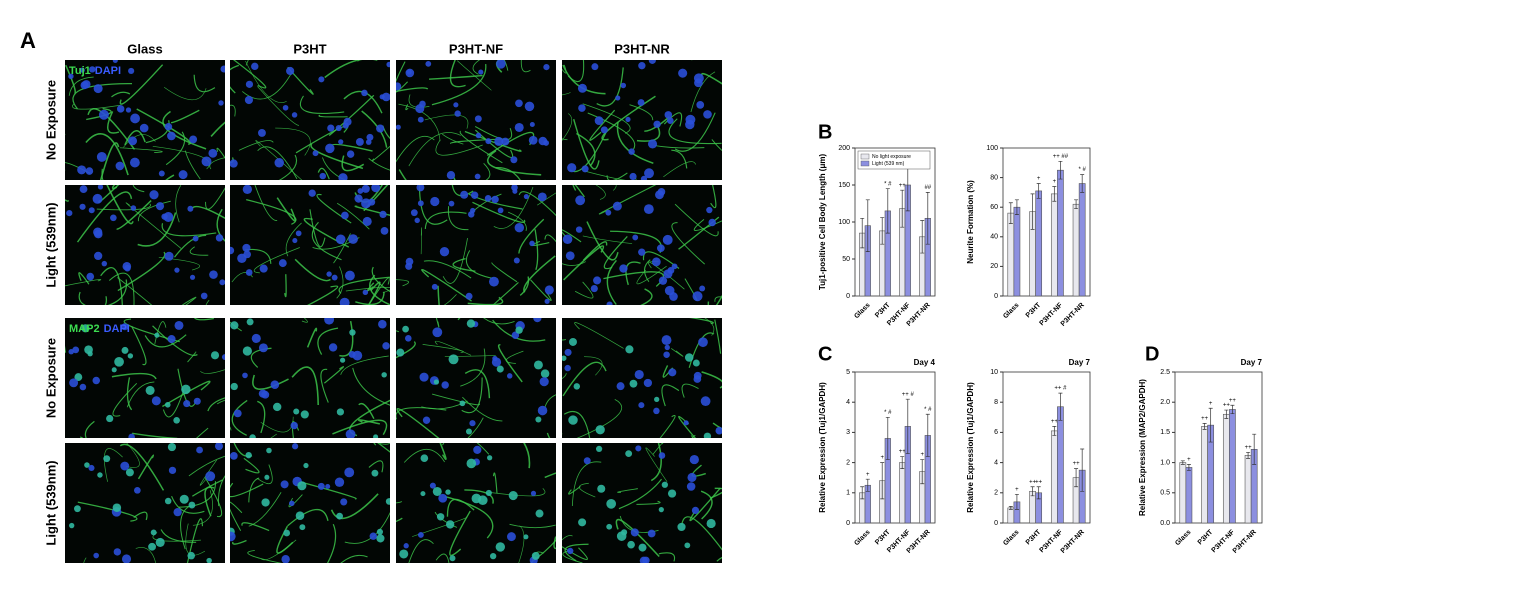 The height and width of the screenshot is (594, 1531). I want to click on y-tick-label: 5, so click(848, 372).